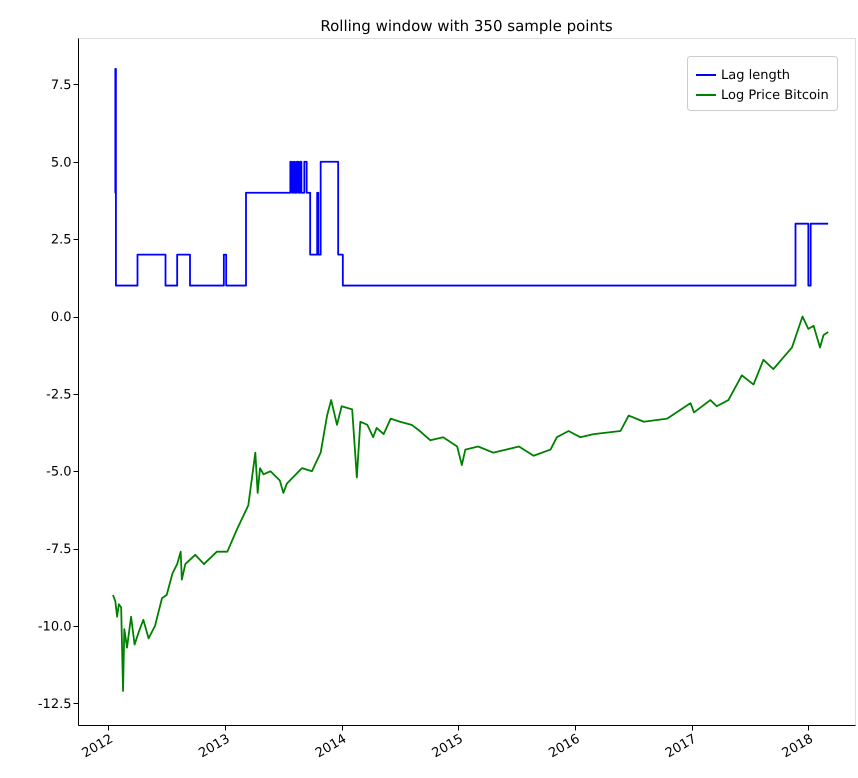  What do you see at coordinates (775, 95) in the screenshot?
I see `legend-label: Log Price Bitcoin` at bounding box center [775, 95].